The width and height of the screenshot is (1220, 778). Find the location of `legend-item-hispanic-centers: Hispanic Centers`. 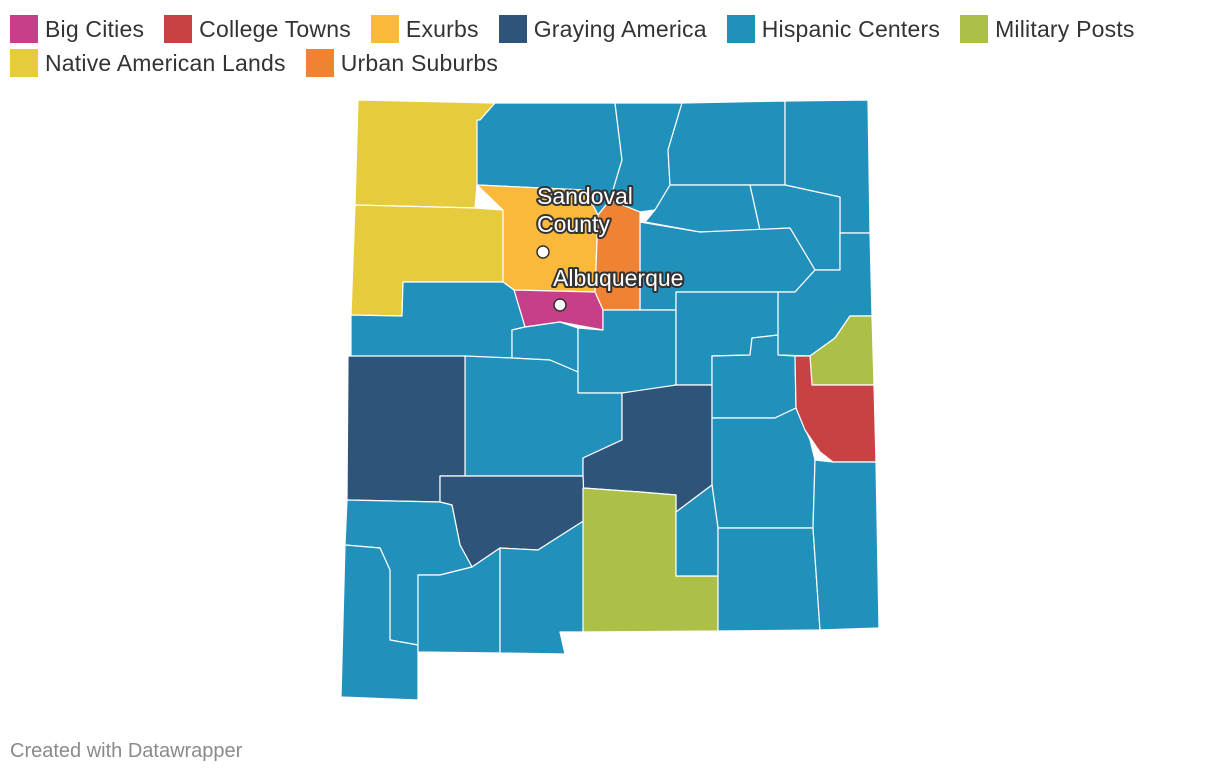

legend-item-hispanic-centers: Hispanic Centers is located at coordinates (833, 29).